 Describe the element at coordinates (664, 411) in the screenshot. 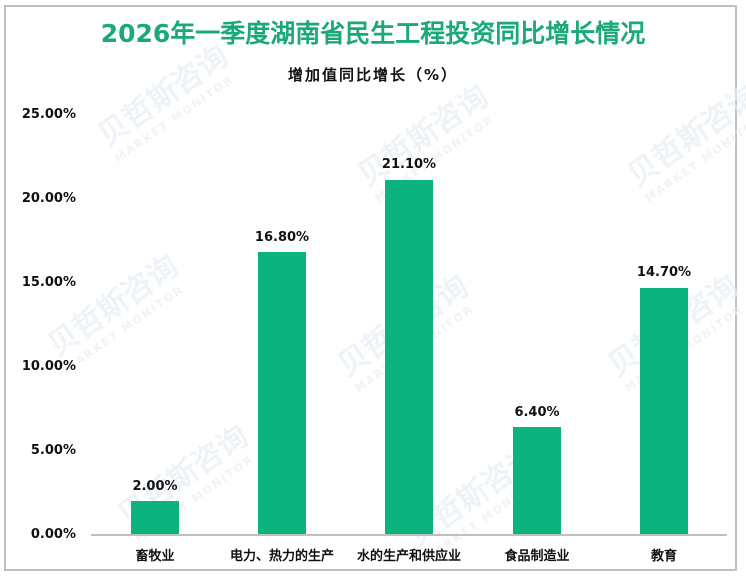

I see `bar-education` at that location.